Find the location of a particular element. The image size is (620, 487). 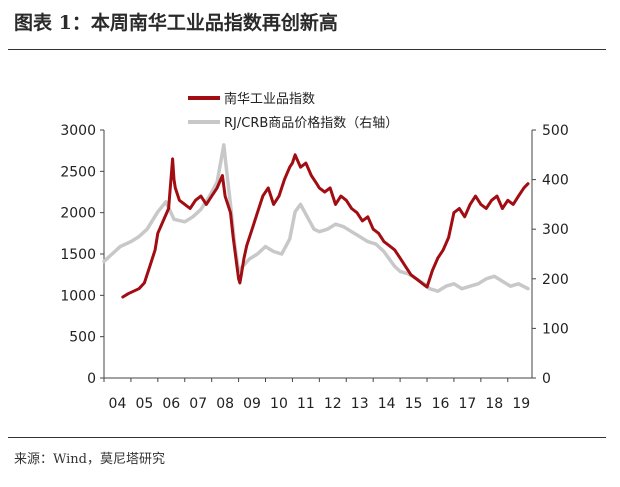

x-tick-label: 16 is located at coordinates (441, 404).